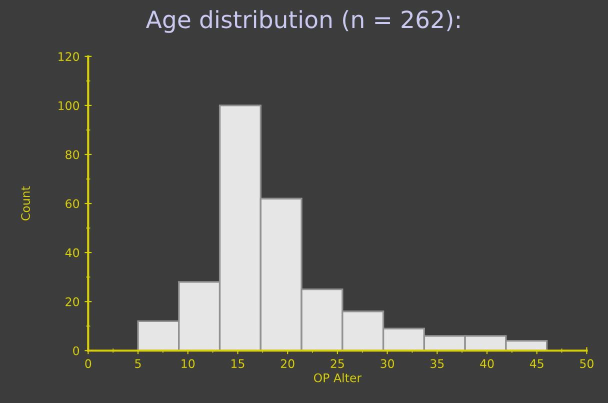  What do you see at coordinates (437, 363) in the screenshot?
I see `x-tick-label: 35` at bounding box center [437, 363].